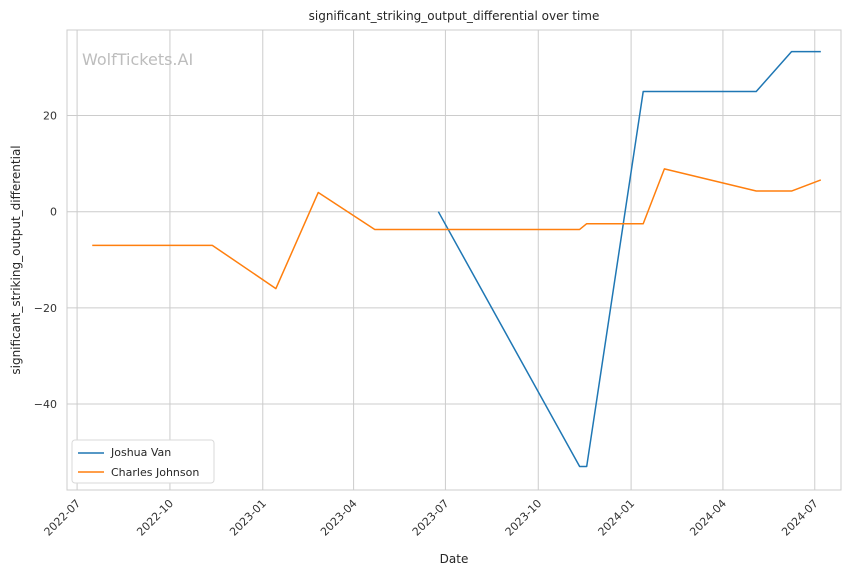 The image size is (850, 575). What do you see at coordinates (800, 518) in the screenshot?
I see `x-tick-label: 2024-07` at bounding box center [800, 518].